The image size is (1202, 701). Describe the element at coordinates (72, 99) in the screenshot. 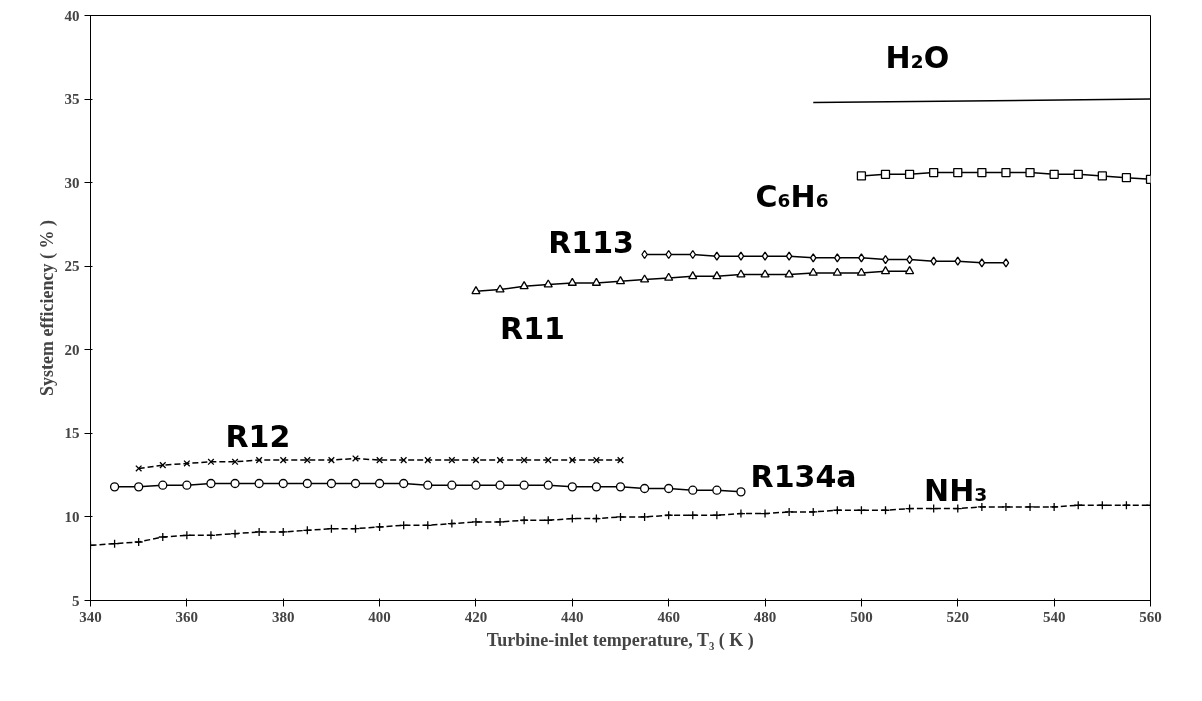

I see `y-tick-label: 35` at that location.